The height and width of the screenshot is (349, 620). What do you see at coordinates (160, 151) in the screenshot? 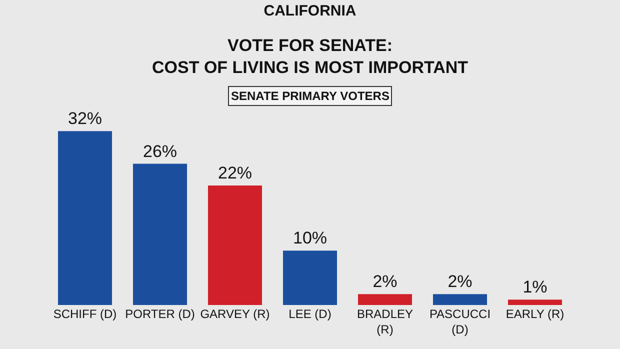
I see `data-label: 26%` at bounding box center [160, 151].